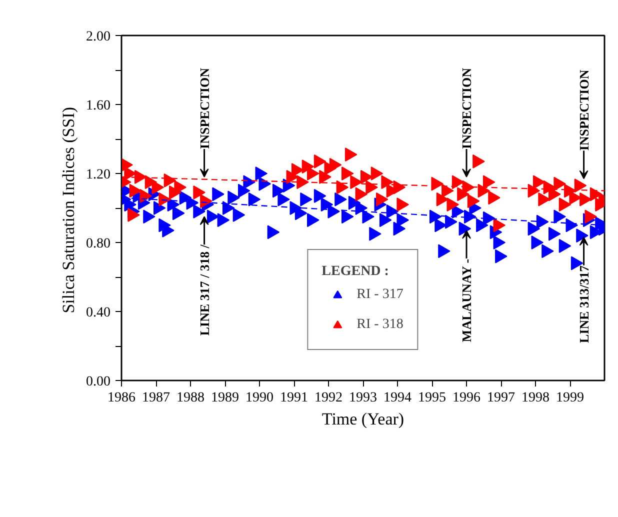 This screenshot has width=618, height=517. I want to click on y-tick-label: 0.40, so click(98, 313).